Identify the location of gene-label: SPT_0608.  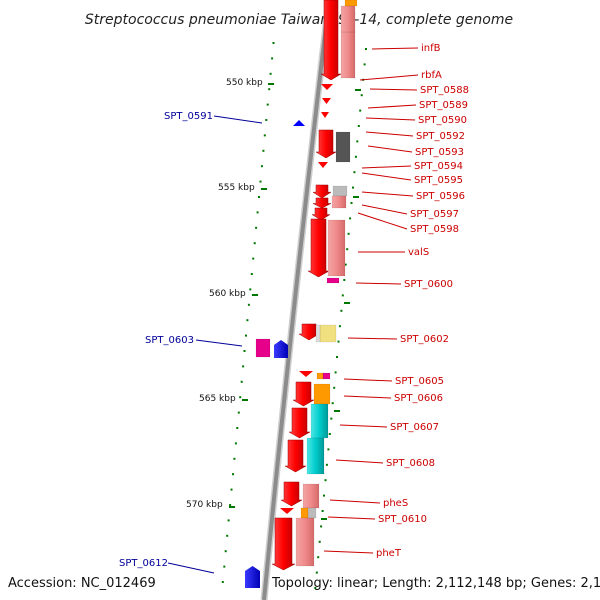
(410, 463).